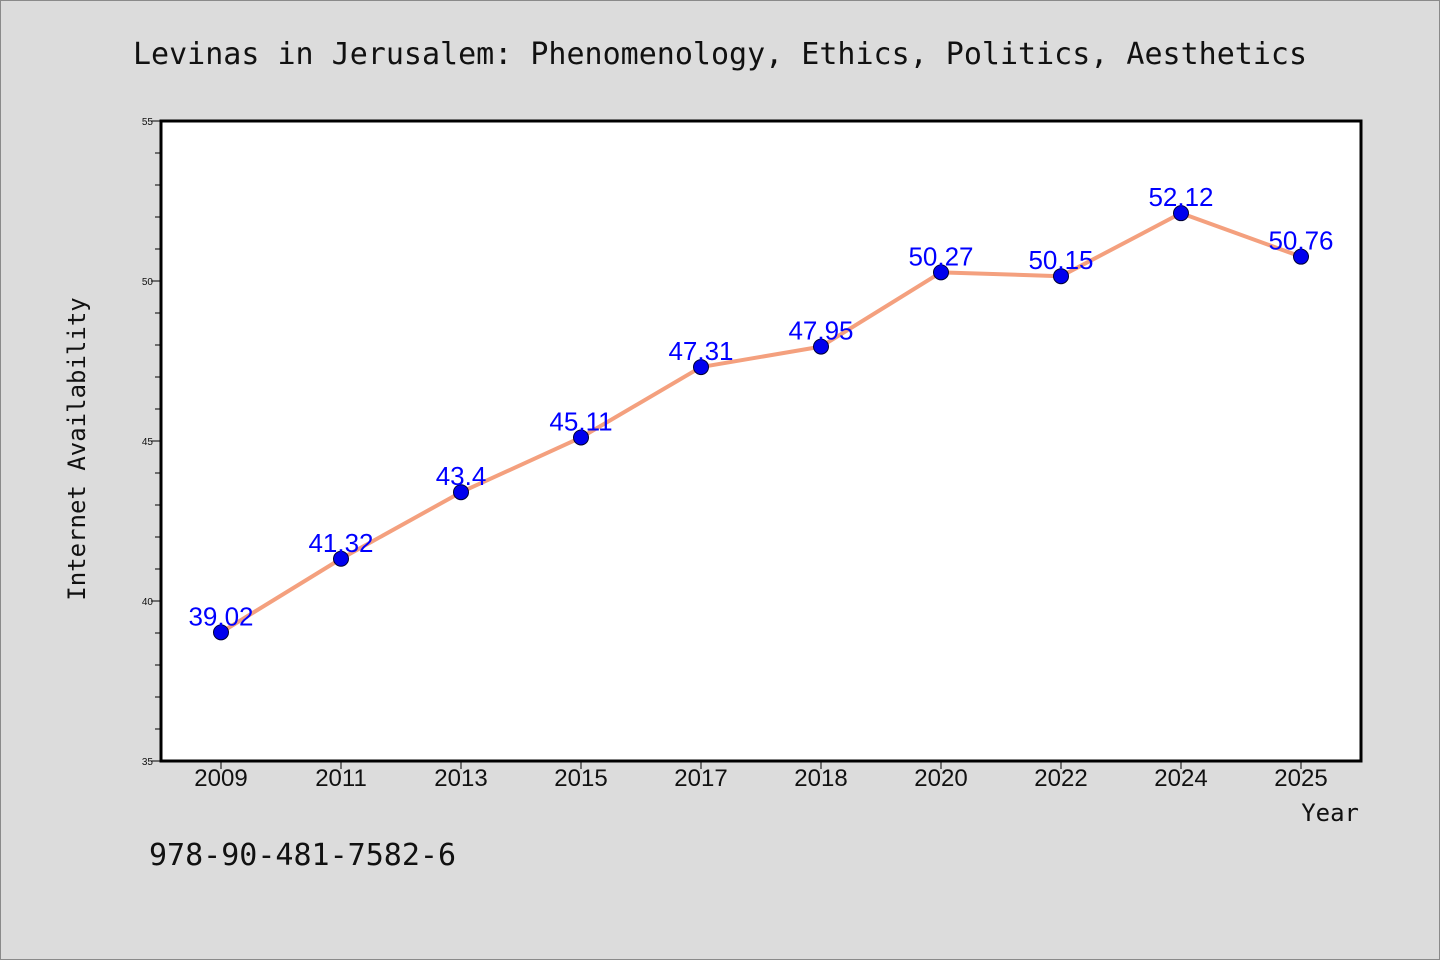  What do you see at coordinates (302, 855) in the screenshot?
I see `isbn-text: 978-90-481-7582-6` at bounding box center [302, 855].